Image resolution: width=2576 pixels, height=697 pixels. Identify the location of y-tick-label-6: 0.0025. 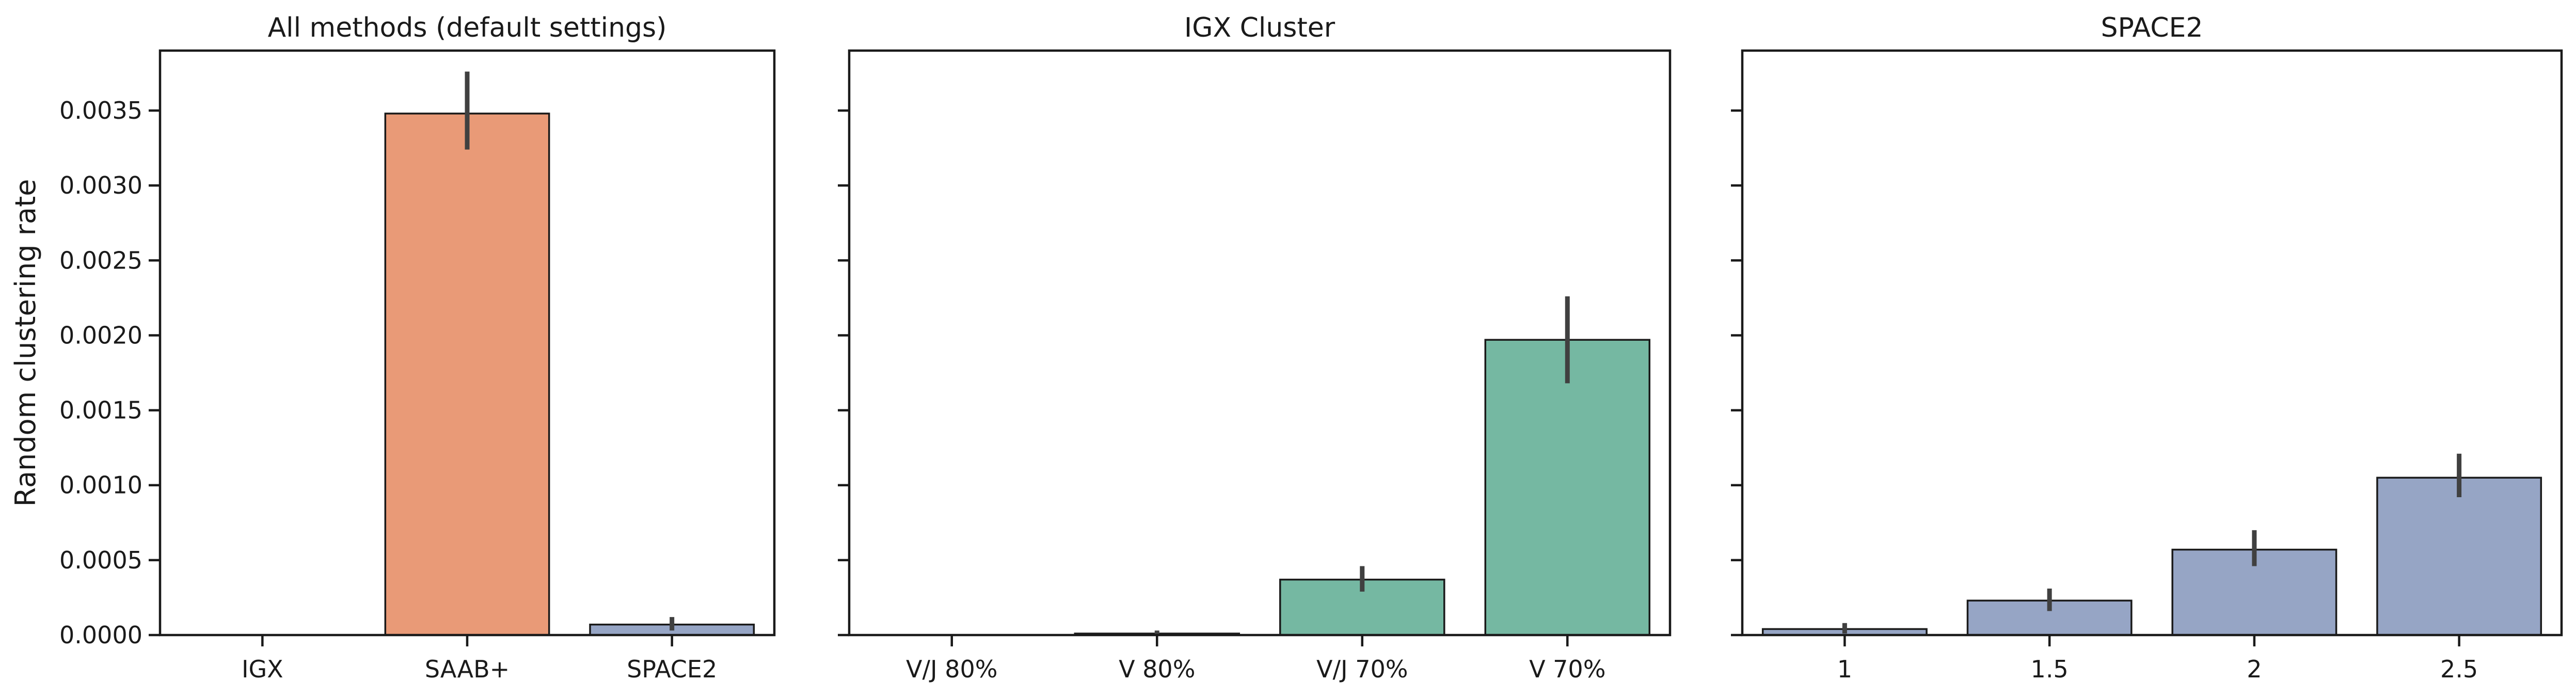
(100, 260).